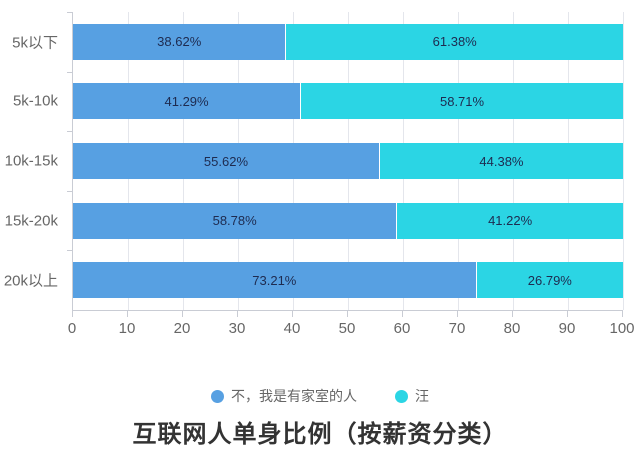 Image resolution: width=640 pixels, height=457 pixels. Describe the element at coordinates (31, 221) in the screenshot. I see `category-label: 15k-20k` at that location.